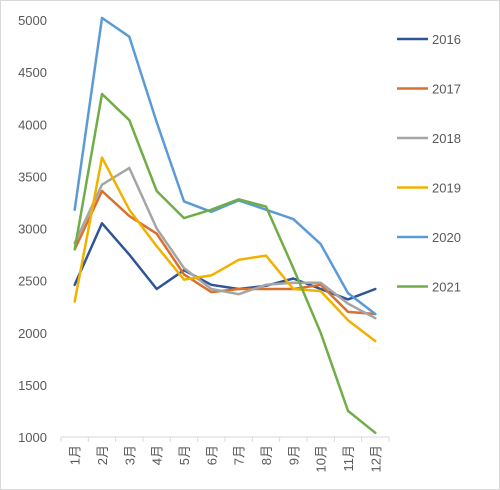 The width and height of the screenshot is (500, 490). Describe the element at coordinates (239, 455) in the screenshot. I see `x-tick-label-7: 7月` at that location.